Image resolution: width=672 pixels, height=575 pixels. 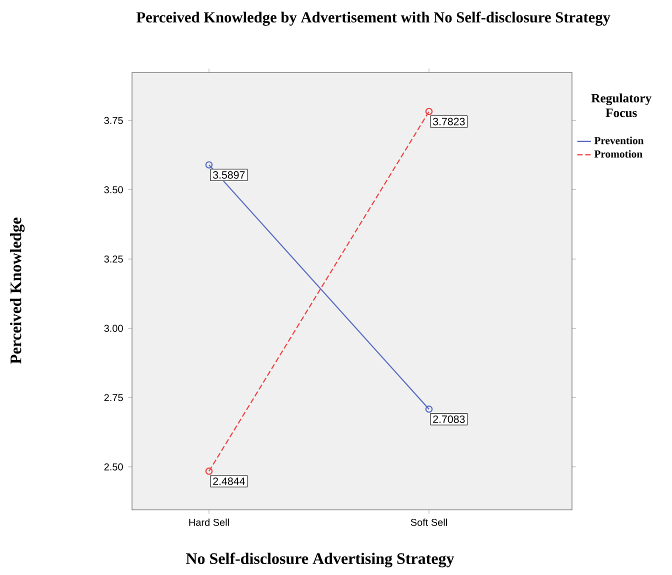 What do you see at coordinates (113, 467) in the screenshot?
I see `y-tick-label: 2.50` at bounding box center [113, 467].